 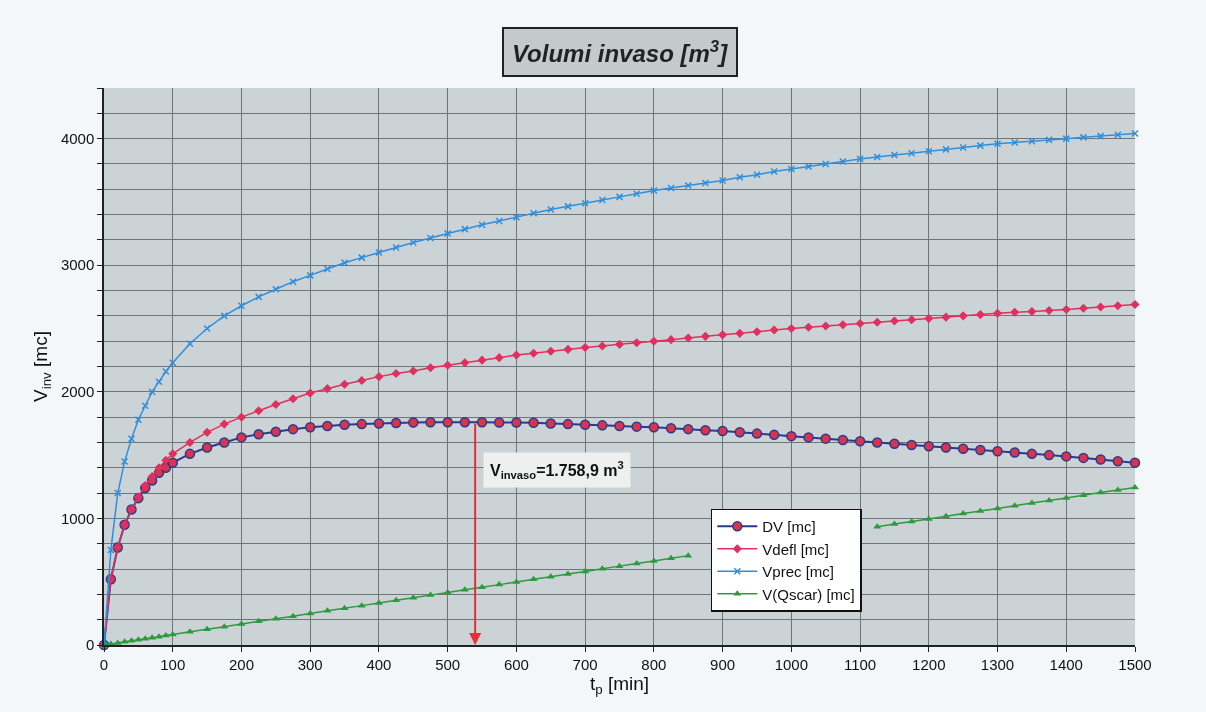 What do you see at coordinates (997, 664) in the screenshot?
I see `x-tick-label: 1300` at bounding box center [997, 664].